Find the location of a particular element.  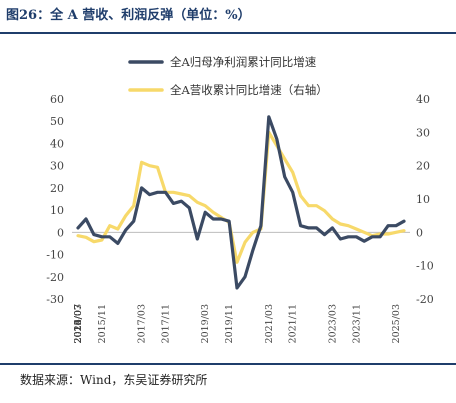

x-axis-tick-label: 2023/11 is located at coordinates (356, 323).